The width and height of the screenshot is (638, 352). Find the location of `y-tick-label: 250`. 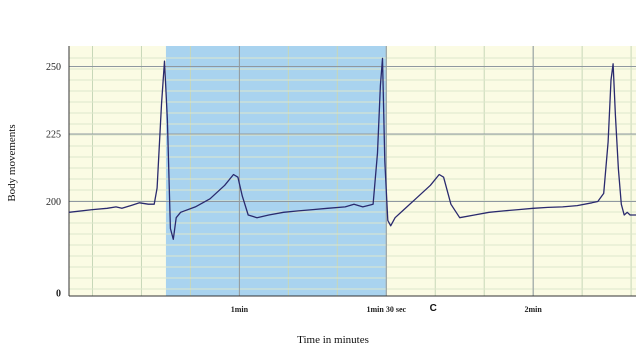

y-tick-label: 250 is located at coordinates (53, 67).